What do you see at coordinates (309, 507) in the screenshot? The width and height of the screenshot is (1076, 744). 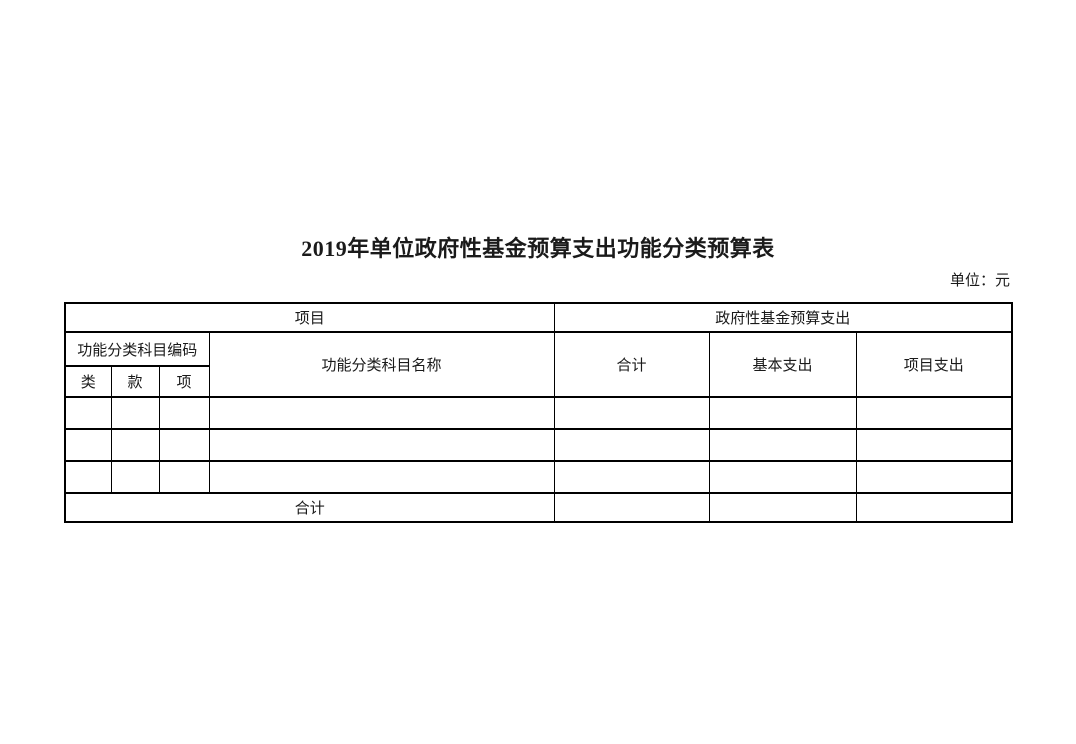 I see `footer-total-label: 合计` at bounding box center [309, 507].